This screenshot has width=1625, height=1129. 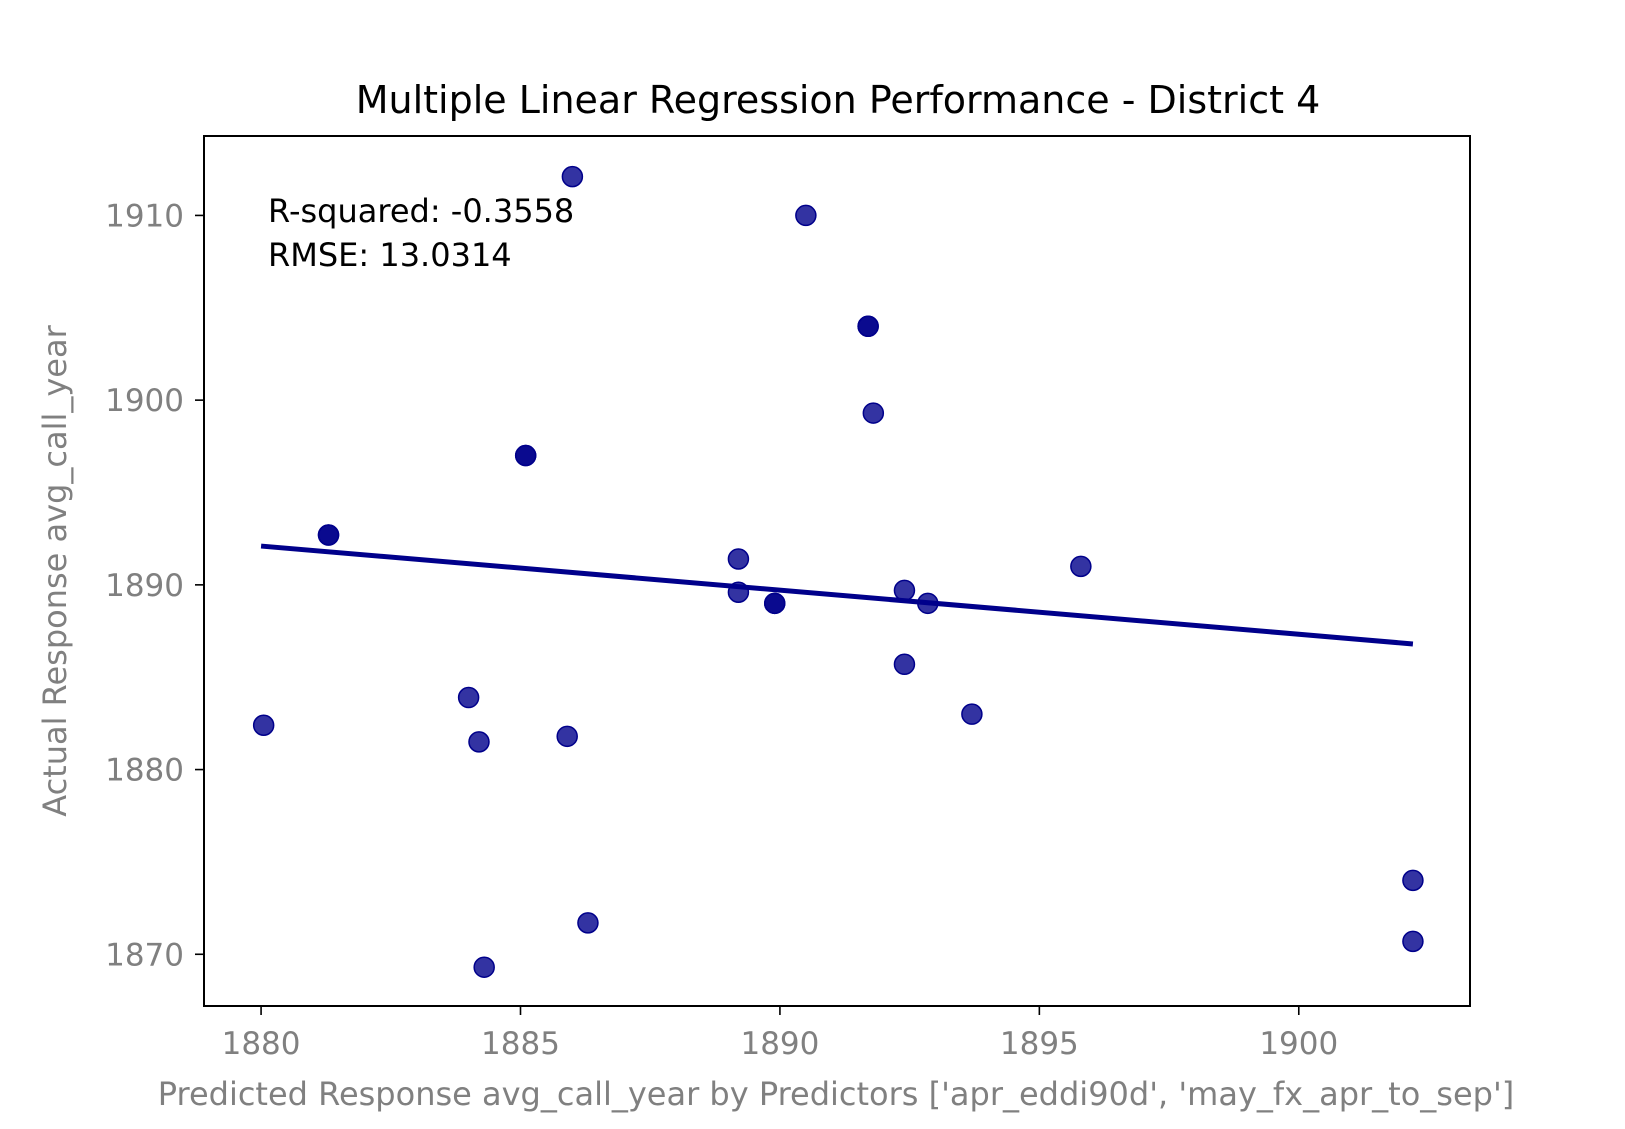 What do you see at coordinates (144, 955) in the screenshot?
I see `y-tick-label-0: 1870` at bounding box center [144, 955].